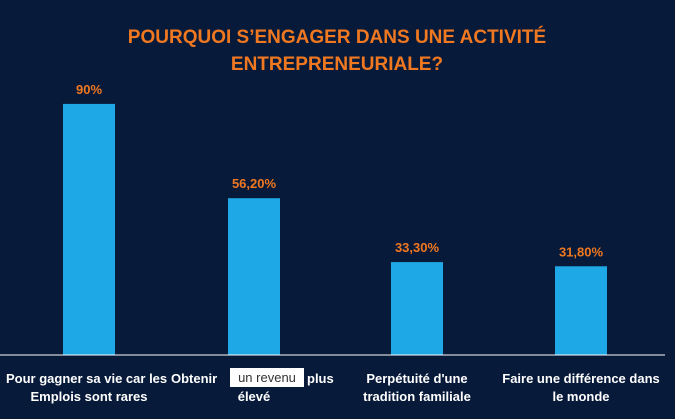 This screenshot has width=675, height=419. I want to click on category-label-2-line-2: élevé, so click(254, 396).